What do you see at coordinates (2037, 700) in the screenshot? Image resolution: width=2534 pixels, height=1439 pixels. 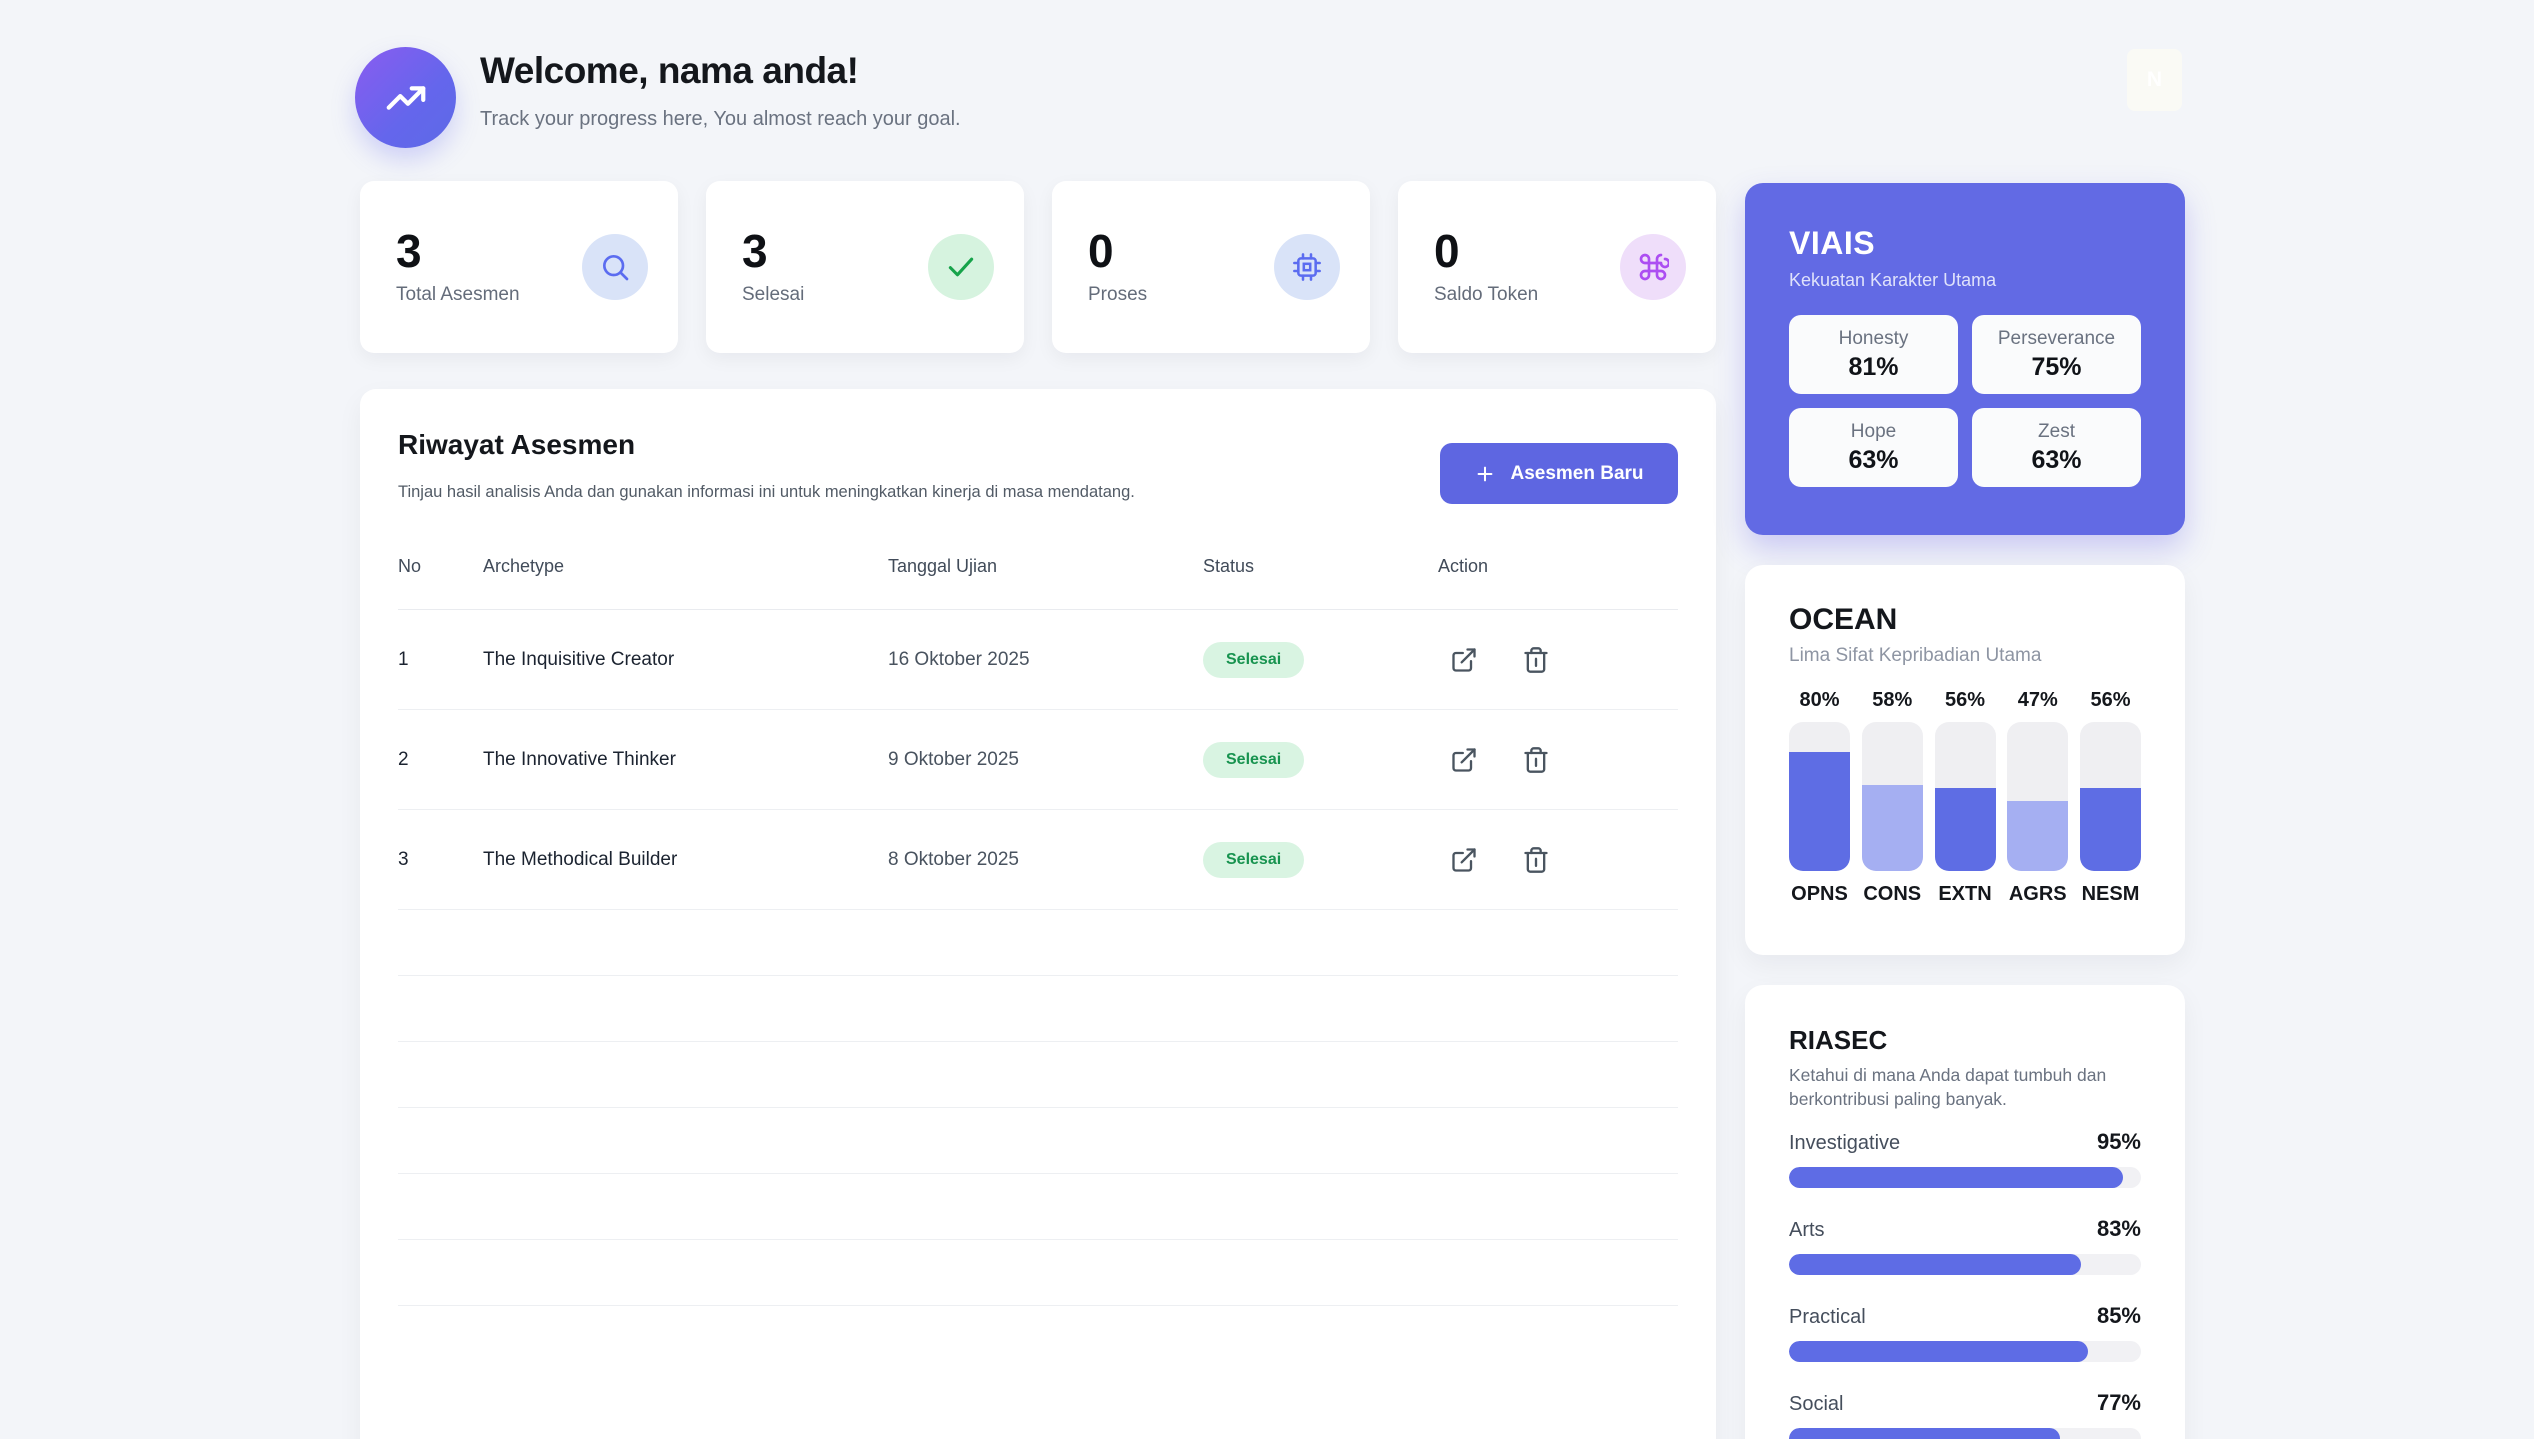 I see `bar-value: 47%` at bounding box center [2037, 700].